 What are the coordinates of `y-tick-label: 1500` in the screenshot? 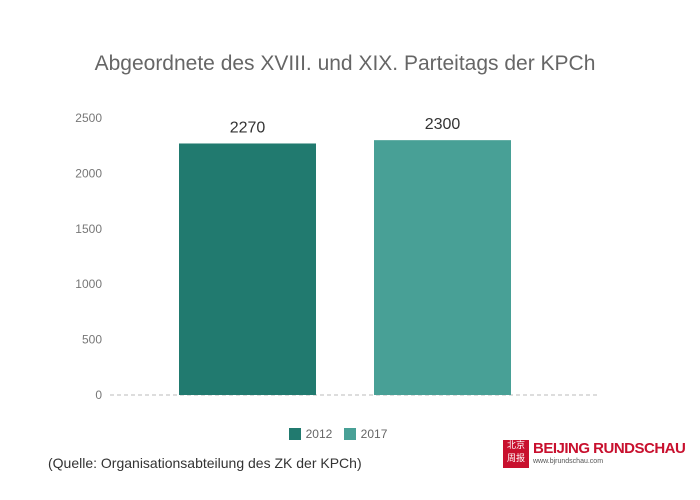 It's located at (88, 229).